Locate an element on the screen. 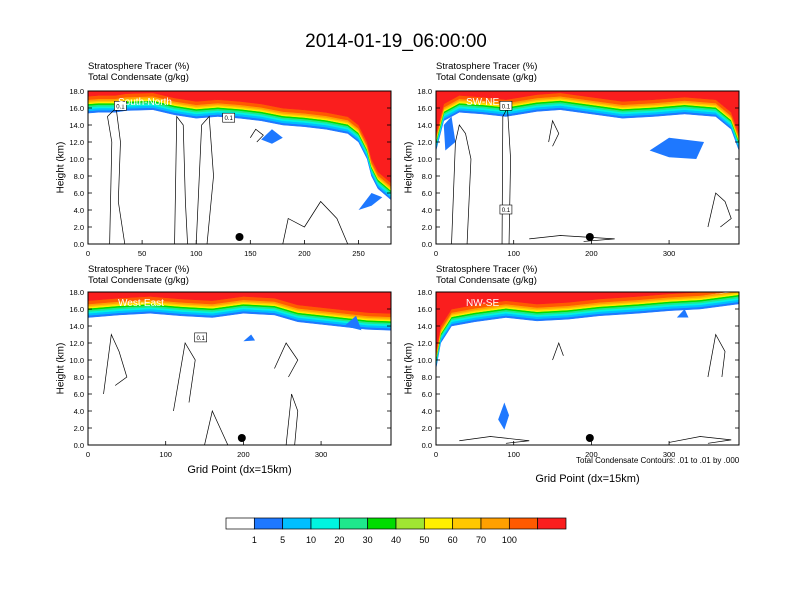  x-tick-label: 50 is located at coordinates (142, 253).